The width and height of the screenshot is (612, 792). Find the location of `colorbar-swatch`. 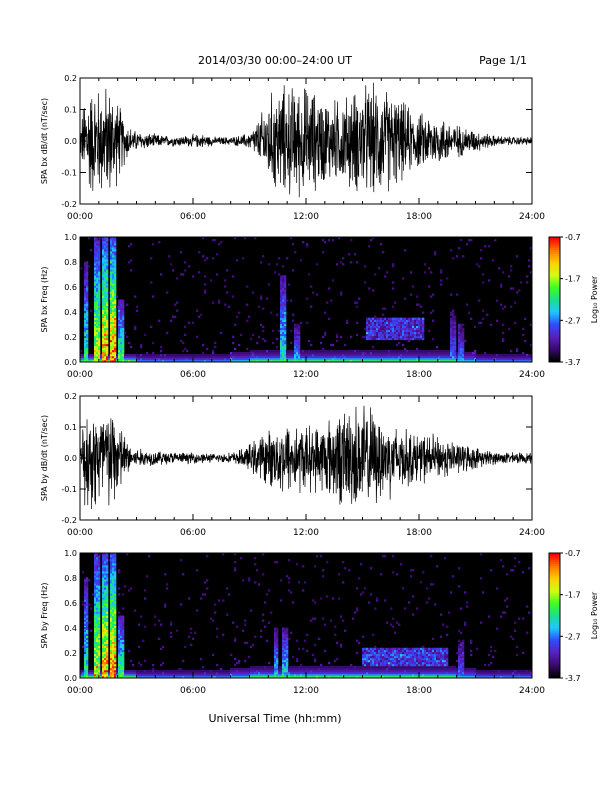

colorbar-swatch is located at coordinates (554, 342).